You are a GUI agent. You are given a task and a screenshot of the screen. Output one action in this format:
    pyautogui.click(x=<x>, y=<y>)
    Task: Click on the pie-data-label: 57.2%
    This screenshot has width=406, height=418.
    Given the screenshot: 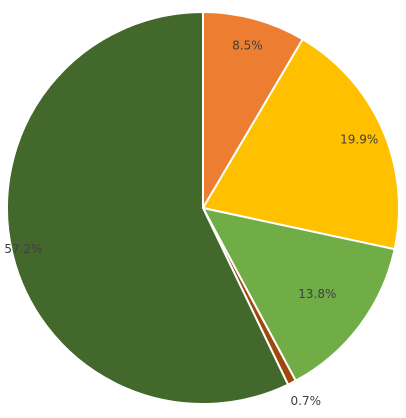 What is the action you would take?
    pyautogui.click(x=23, y=249)
    